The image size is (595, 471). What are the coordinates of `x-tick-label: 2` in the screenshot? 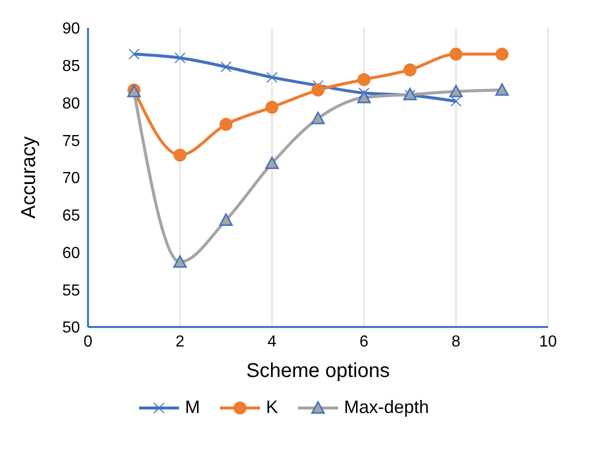 It's located at (180, 341).